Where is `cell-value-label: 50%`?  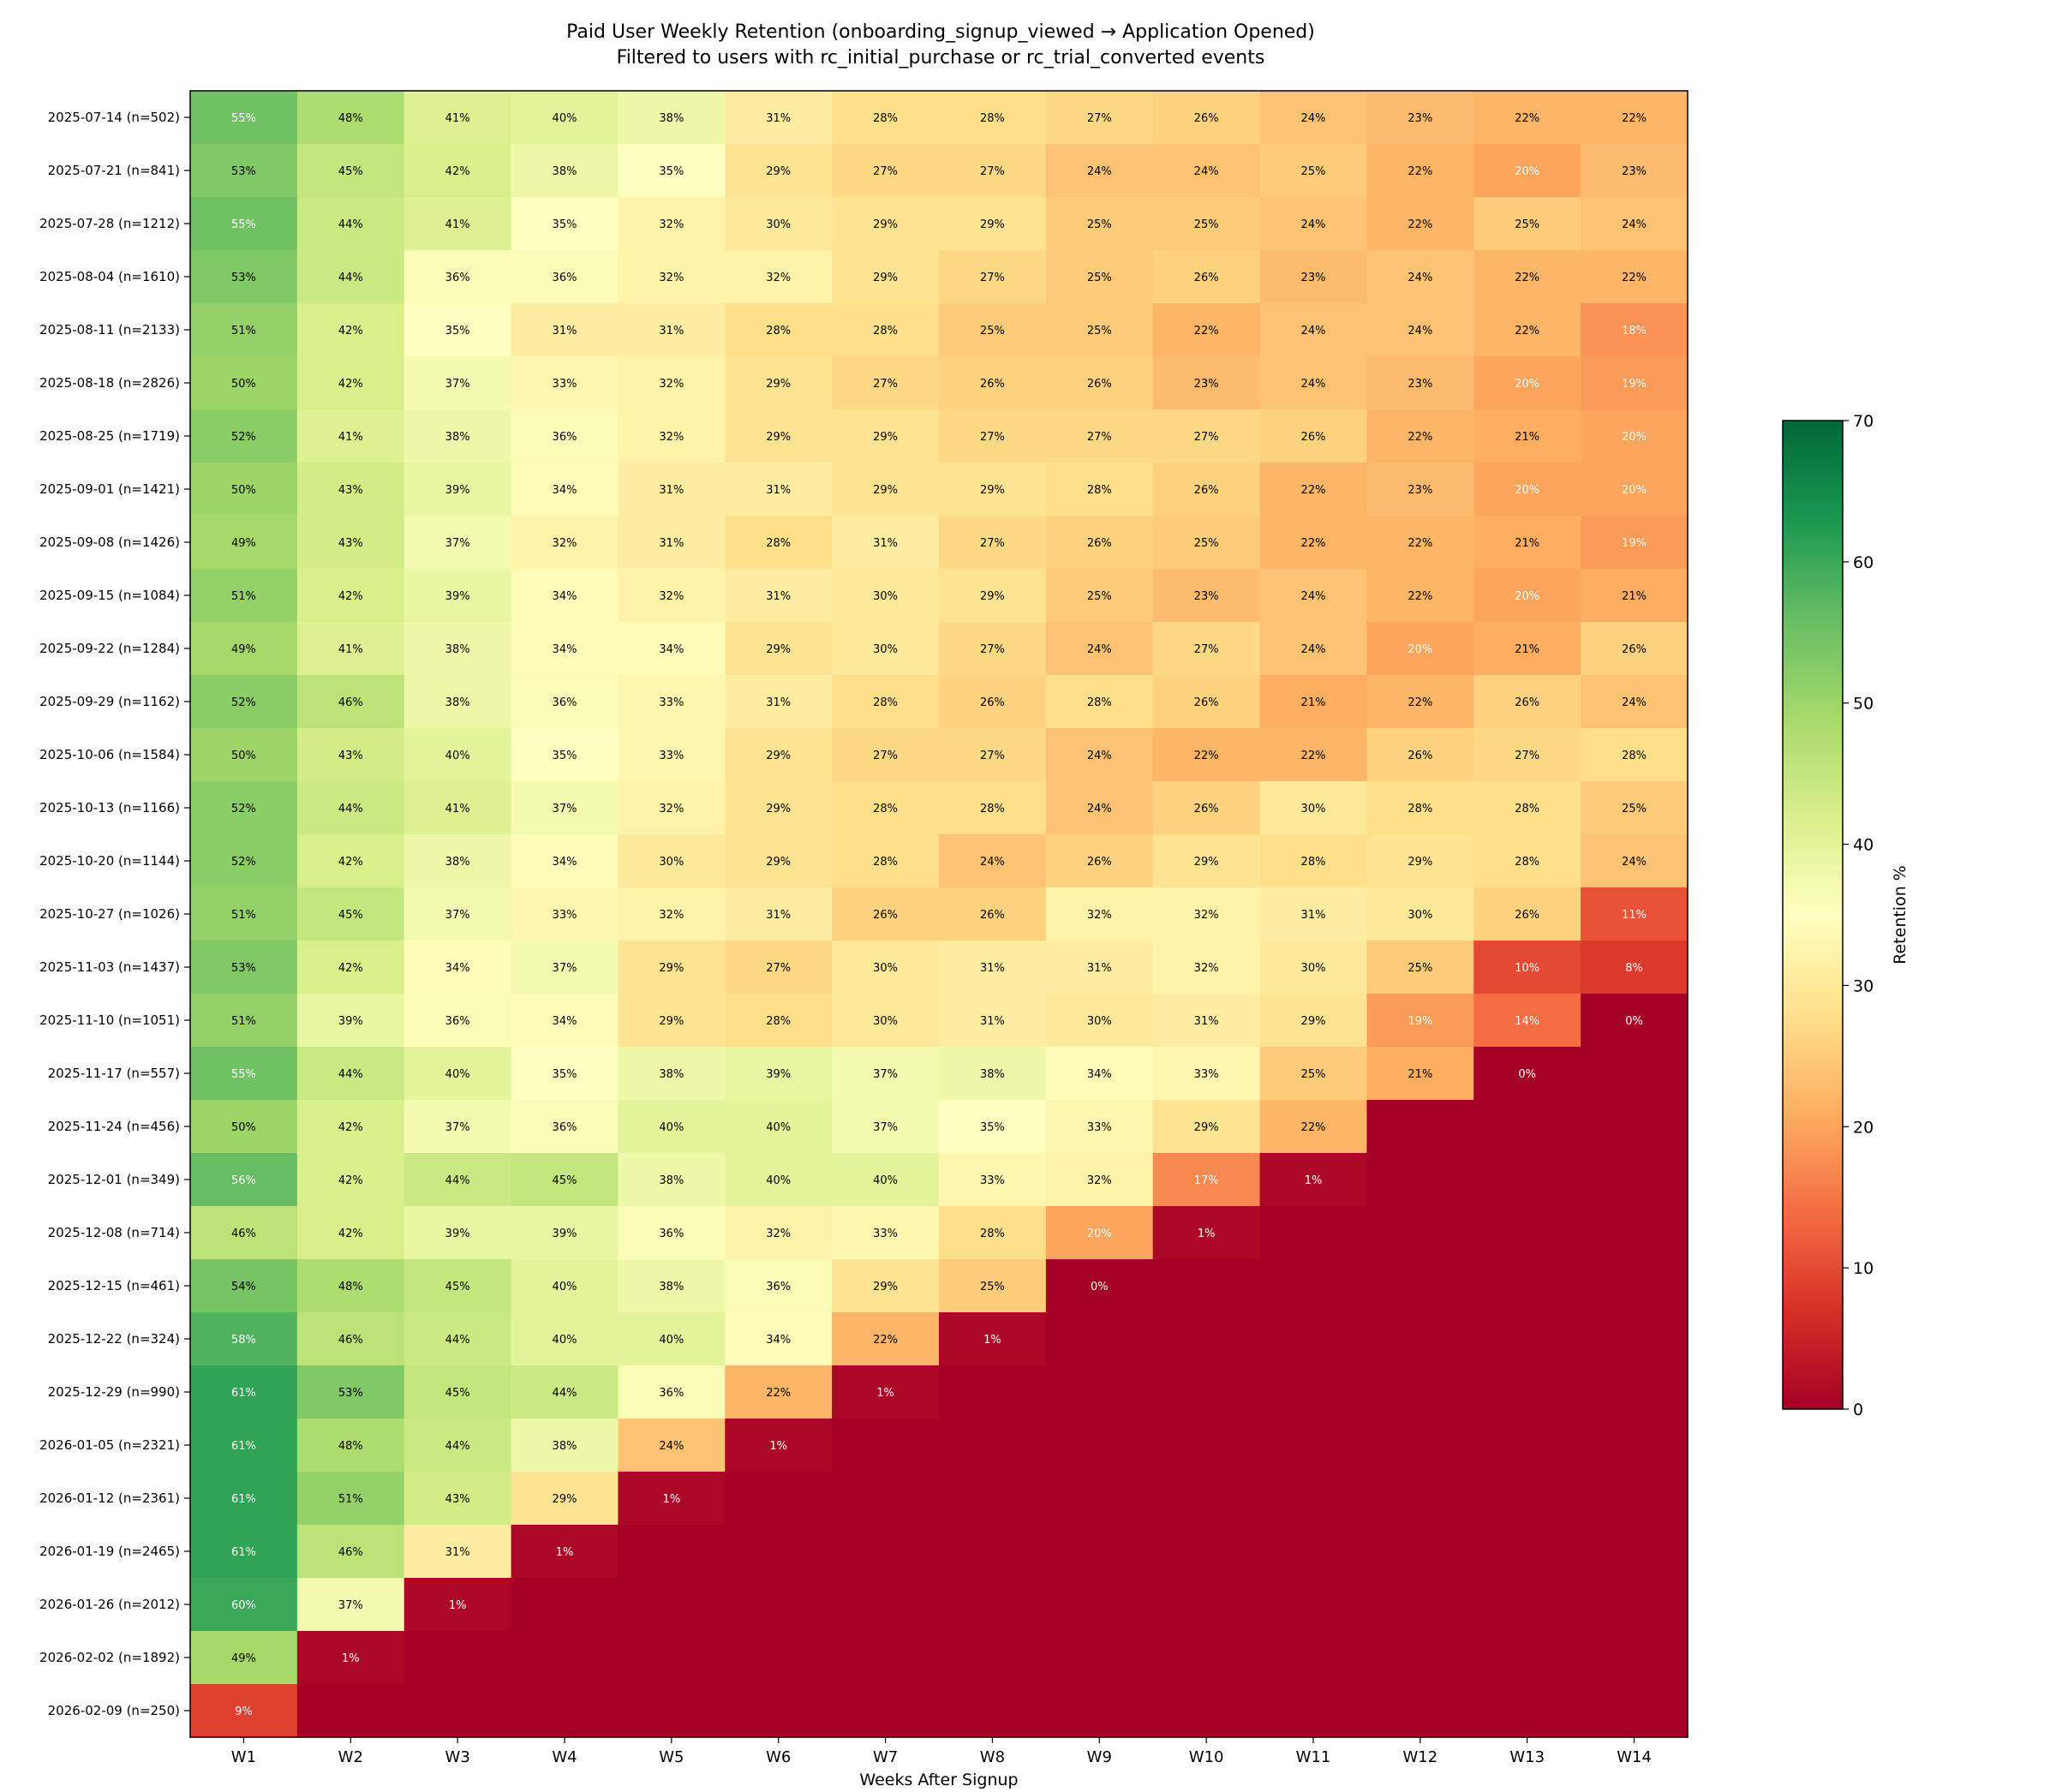 cell-value-label: 50% is located at coordinates (243, 490).